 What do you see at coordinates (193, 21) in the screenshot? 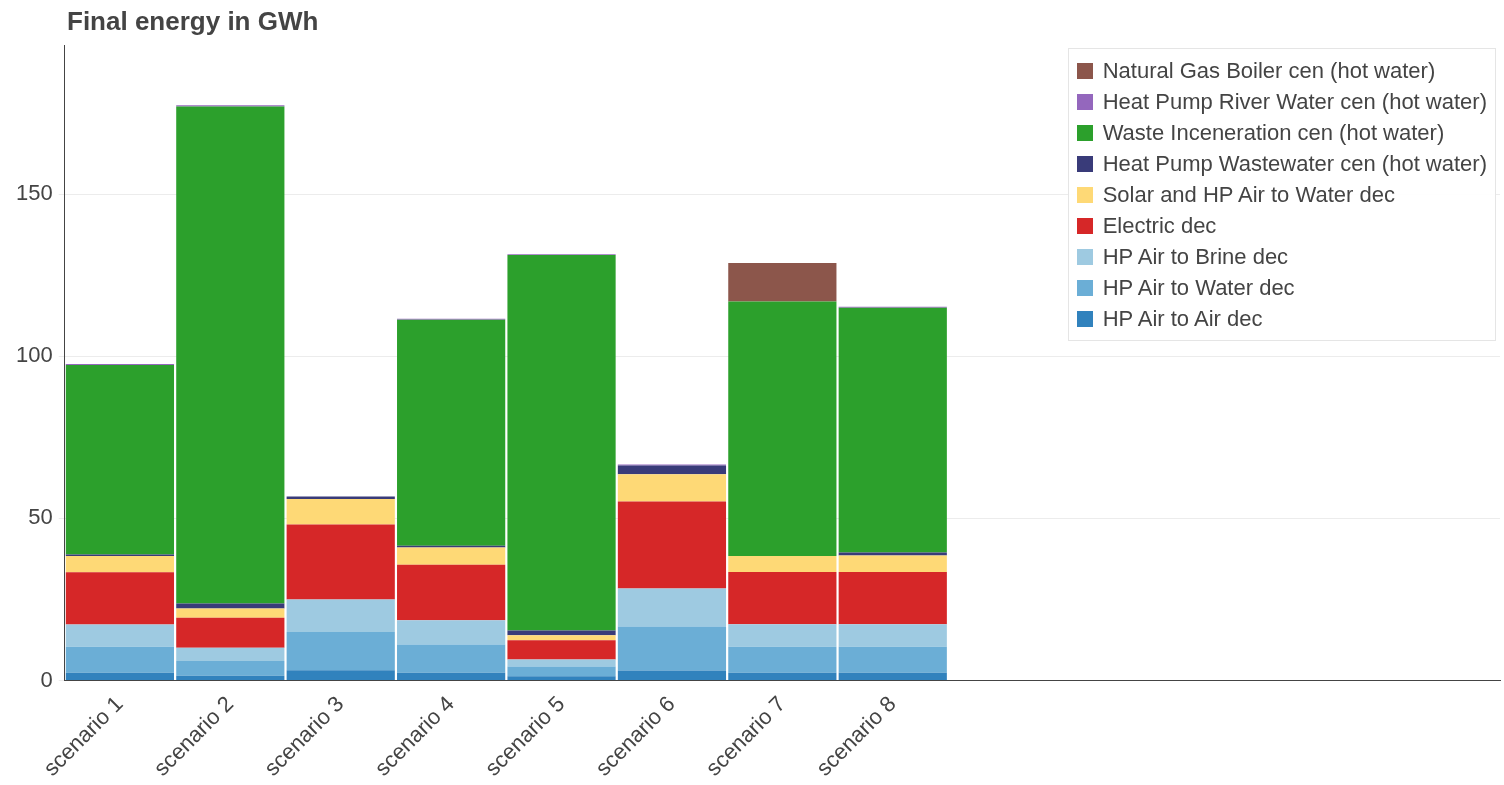
I see `chart-title: Final energy in GWh` at bounding box center [193, 21].